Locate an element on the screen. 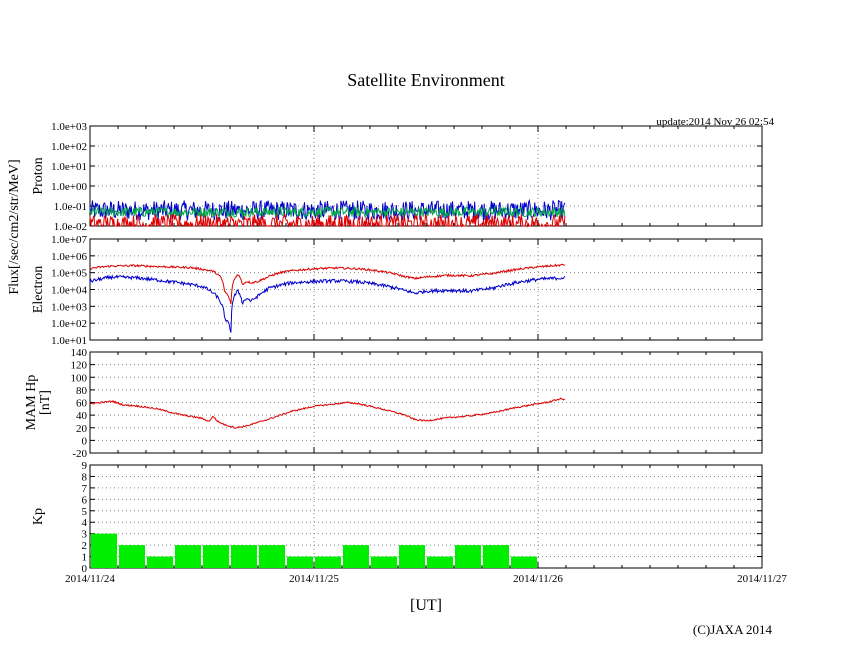  kp-ylabel: Kp is located at coordinates (38, 516).